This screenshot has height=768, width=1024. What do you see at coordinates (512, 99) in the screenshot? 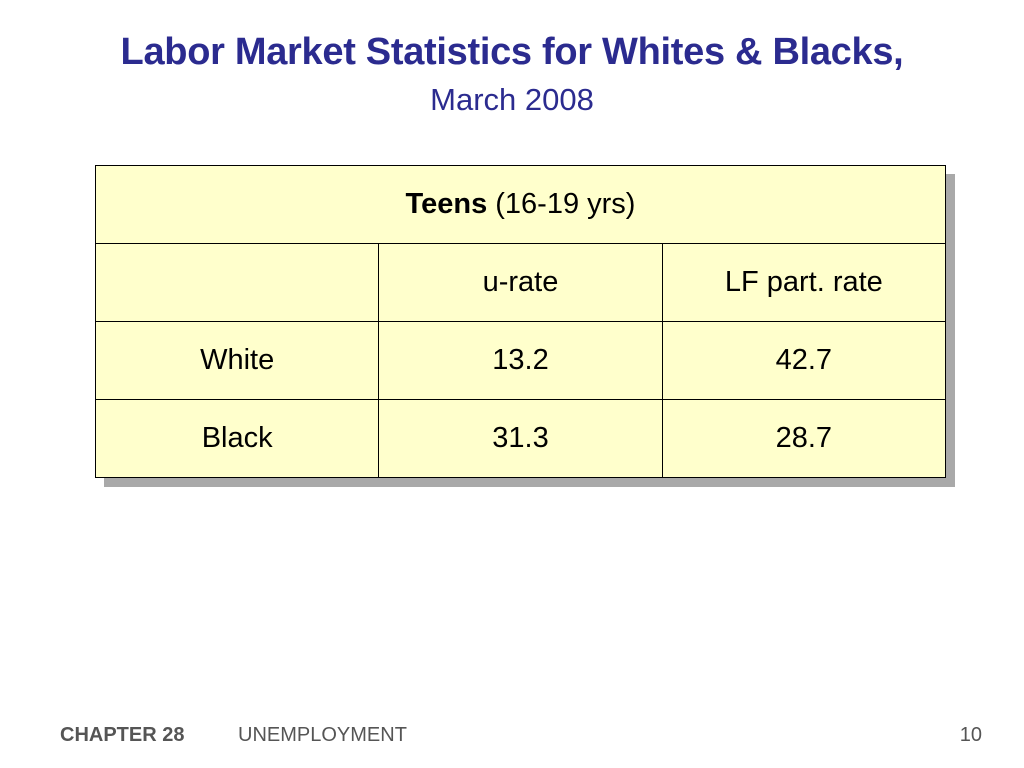
I see `slide-subtitle: March 2008` at bounding box center [512, 99].